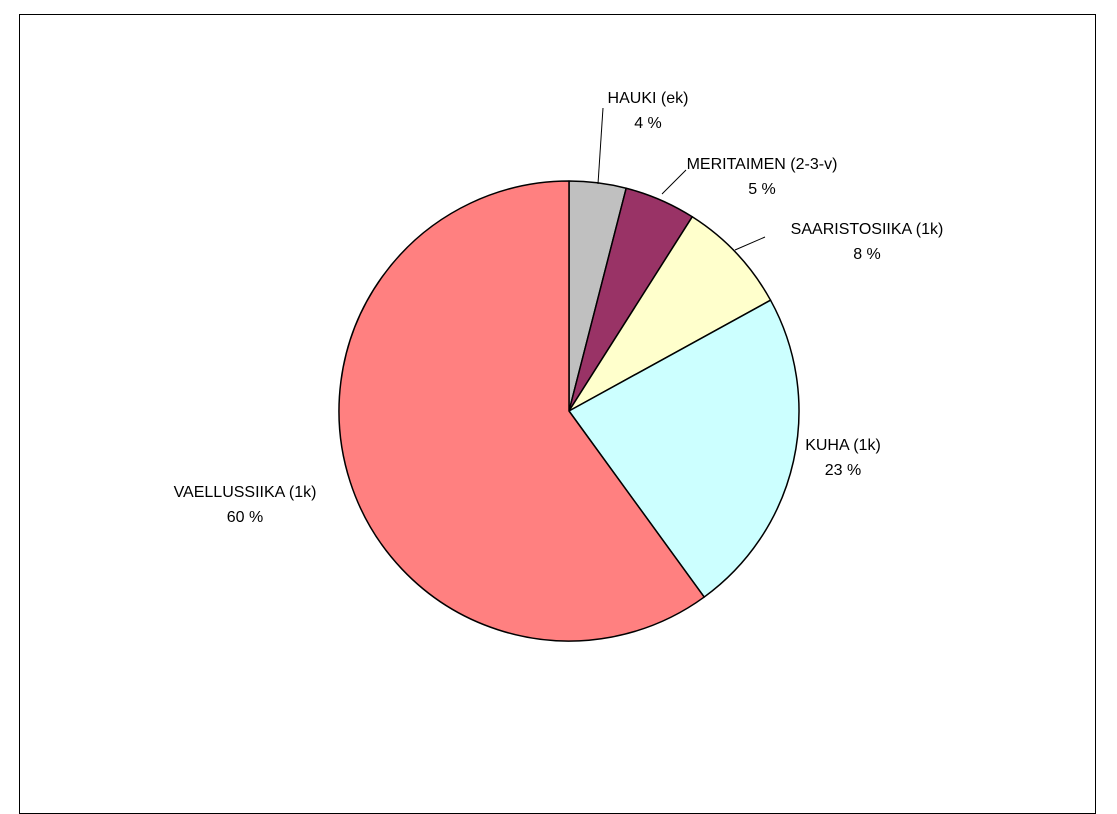 The width and height of the screenshot is (1117, 814). Describe the element at coordinates (648, 98) in the screenshot. I see `slice-label-0: HAUKI (ek)` at that location.